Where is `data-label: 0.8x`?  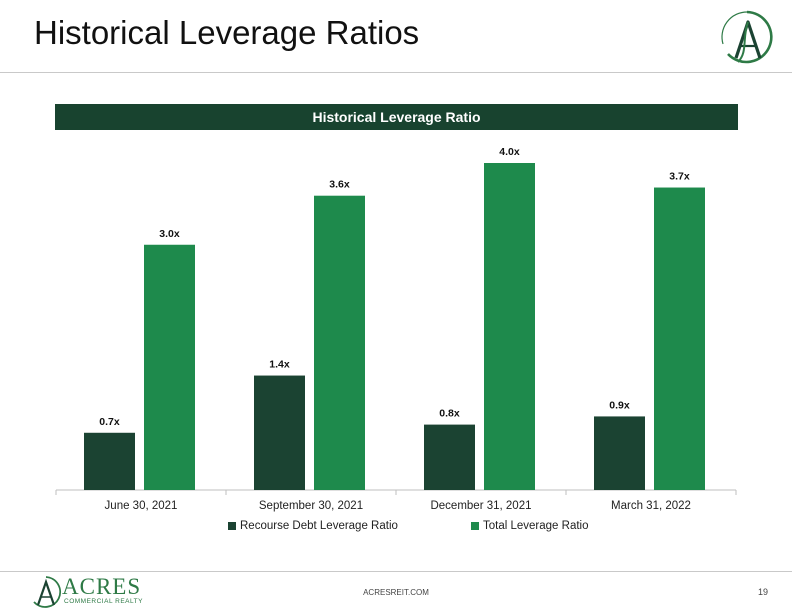 data-label: 0.8x is located at coordinates (449, 414).